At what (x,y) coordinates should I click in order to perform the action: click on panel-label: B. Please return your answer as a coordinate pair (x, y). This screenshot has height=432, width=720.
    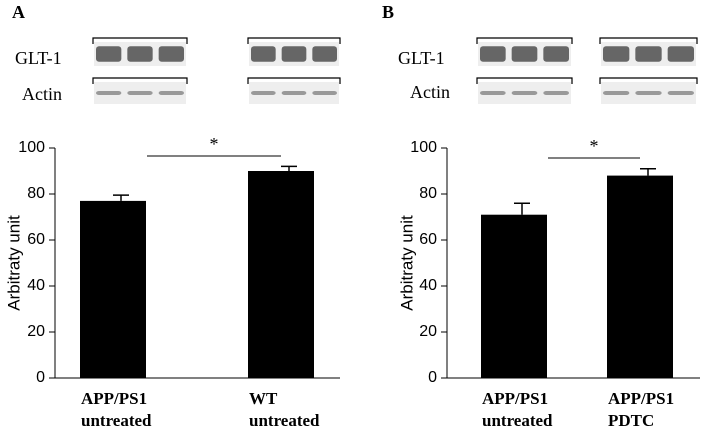
    Looking at the image, I should click on (388, 12).